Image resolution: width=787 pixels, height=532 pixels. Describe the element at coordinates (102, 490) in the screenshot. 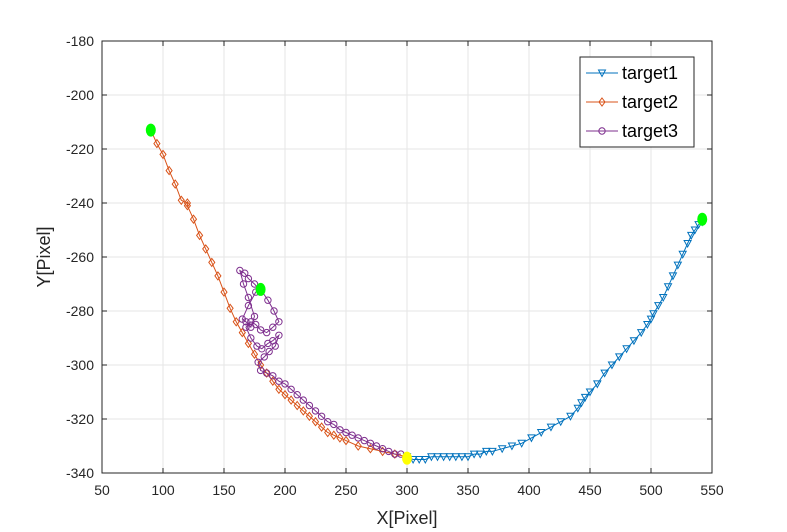

I see `x-tick-label: 50` at that location.